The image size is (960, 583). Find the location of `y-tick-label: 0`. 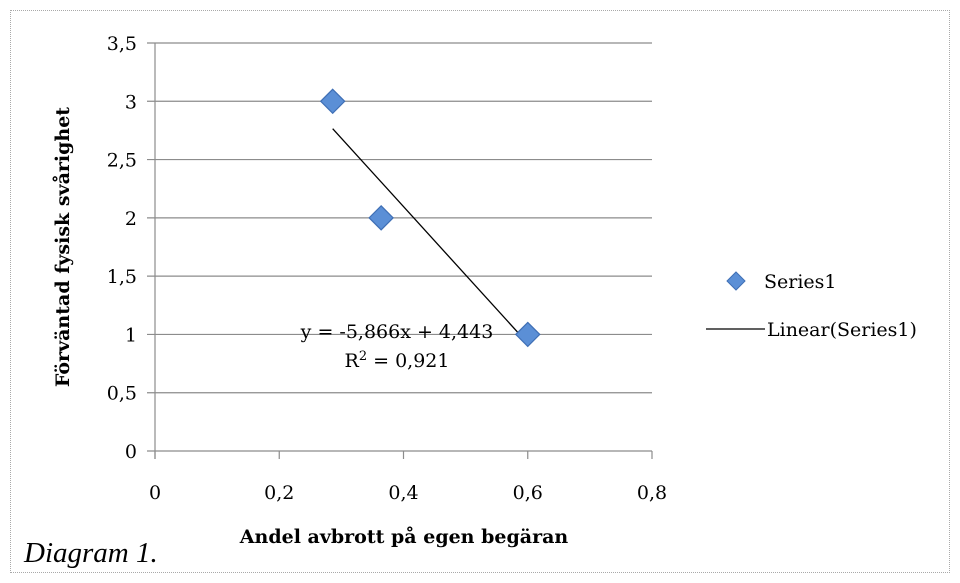

y-tick-label: 0 is located at coordinates (131, 452).